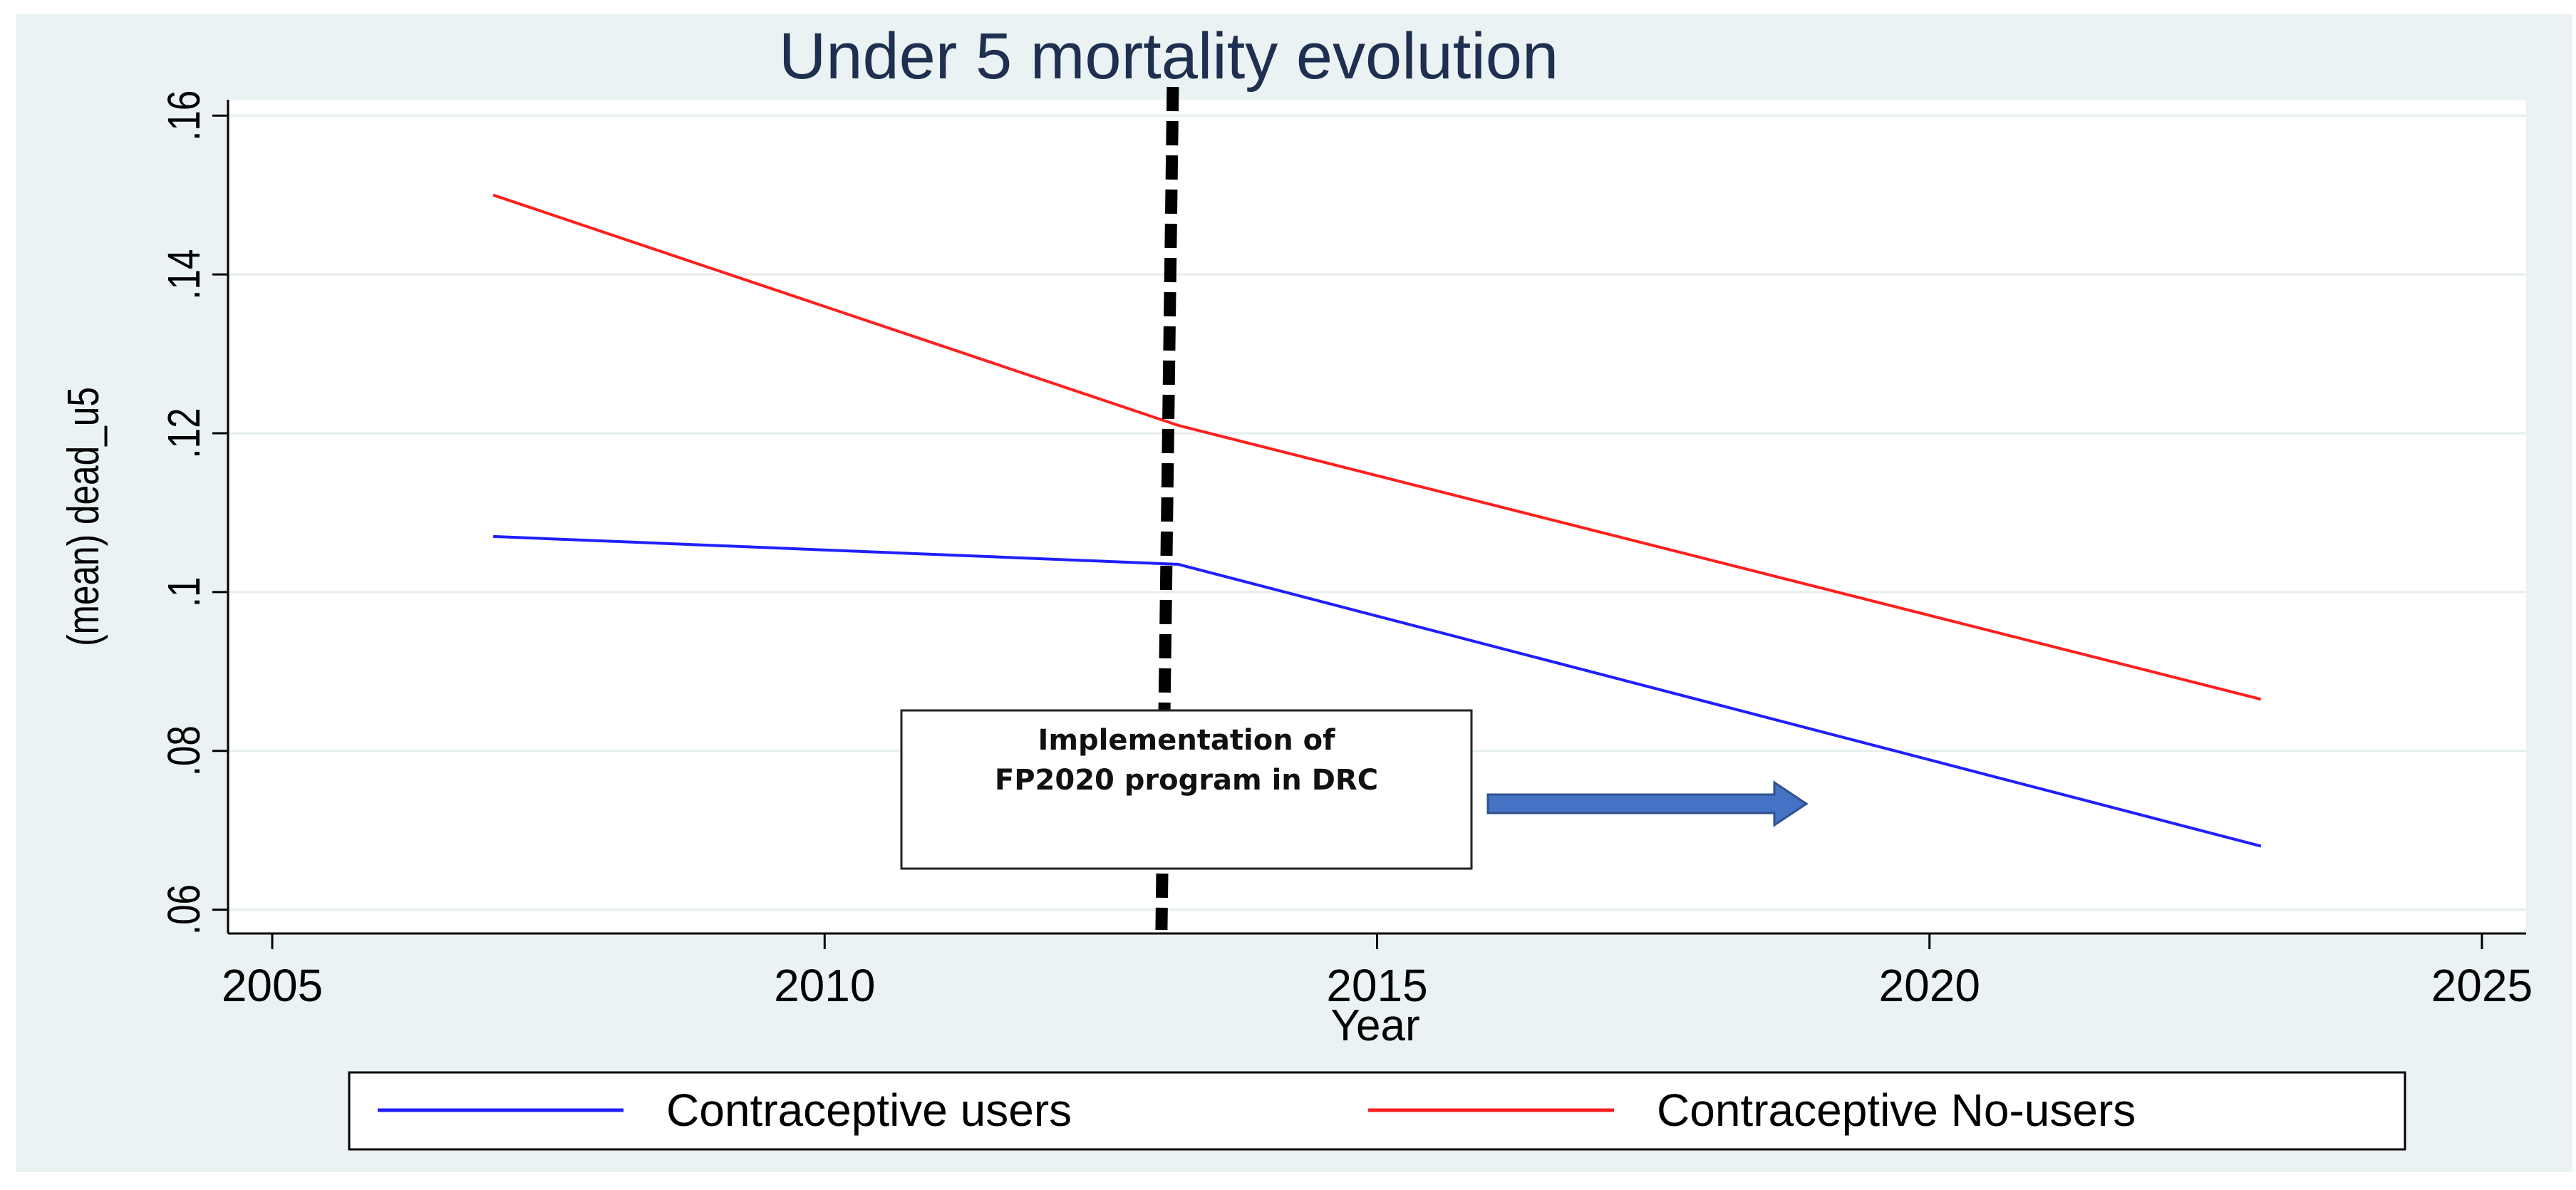 This screenshot has height=1190, width=2576. Describe the element at coordinates (185, 274) in the screenshot. I see `y-tick-label-4: .14` at that location.